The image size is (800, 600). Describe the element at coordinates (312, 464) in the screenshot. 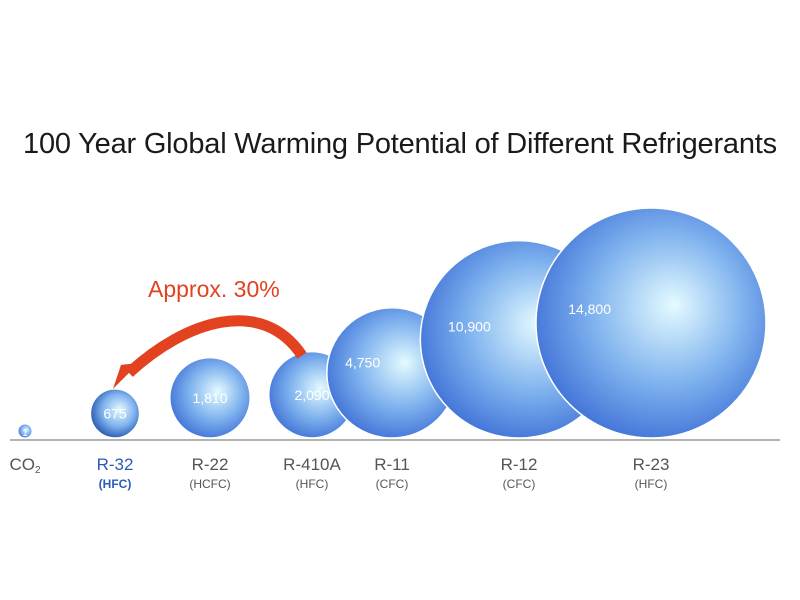

I see `category-name-label: R-410A` at that location.